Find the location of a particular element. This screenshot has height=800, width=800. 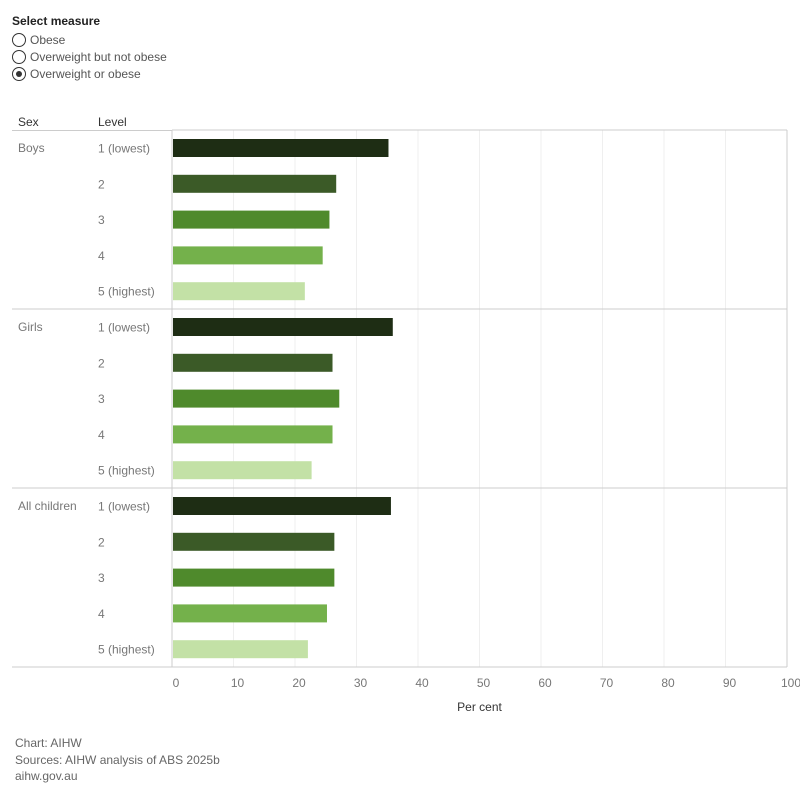

radio-label: Obese is located at coordinates (48, 40).